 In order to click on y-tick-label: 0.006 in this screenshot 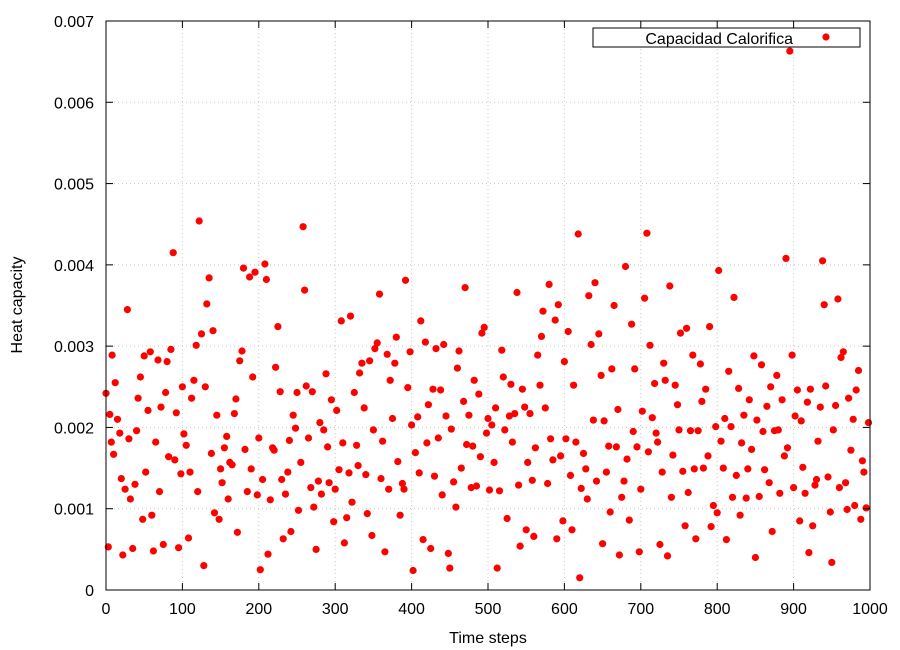, I will do `click(74, 103)`.